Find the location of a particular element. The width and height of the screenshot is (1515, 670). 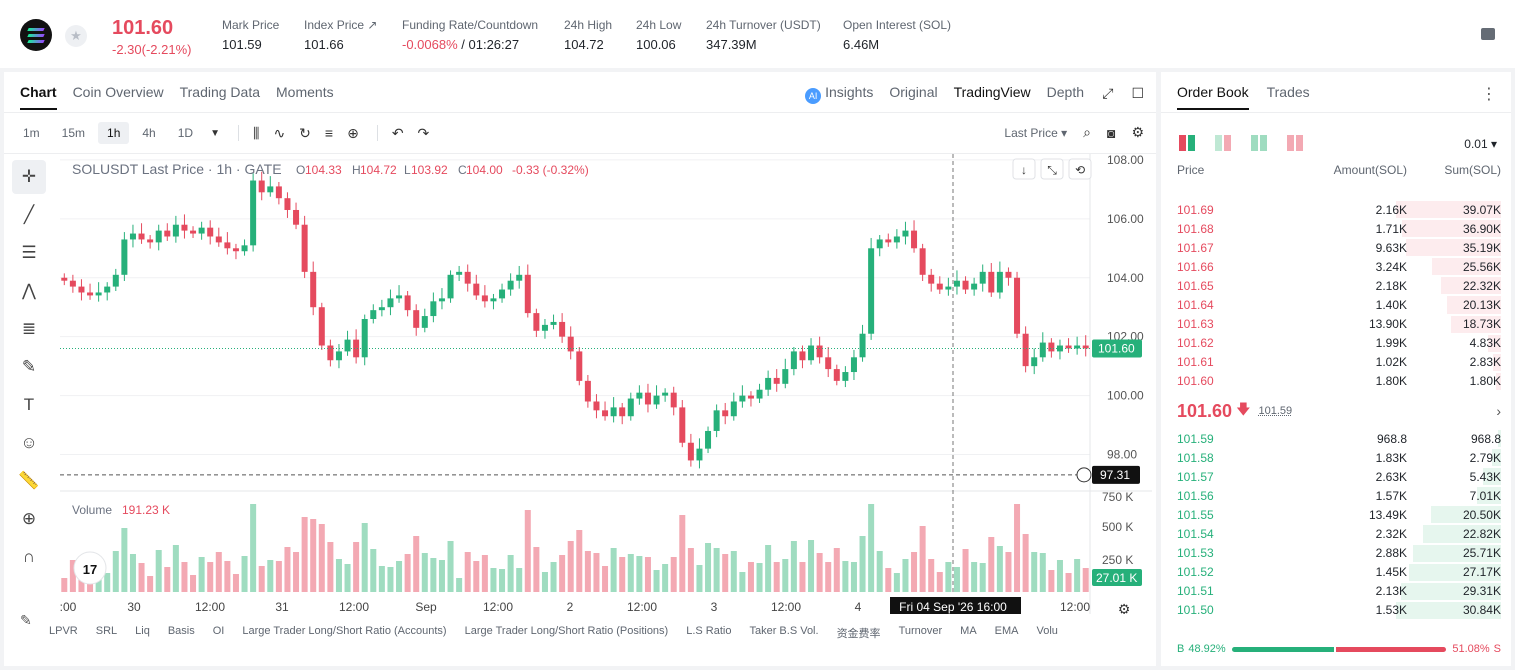

timeframe-1d: 1D is located at coordinates (185, 133).